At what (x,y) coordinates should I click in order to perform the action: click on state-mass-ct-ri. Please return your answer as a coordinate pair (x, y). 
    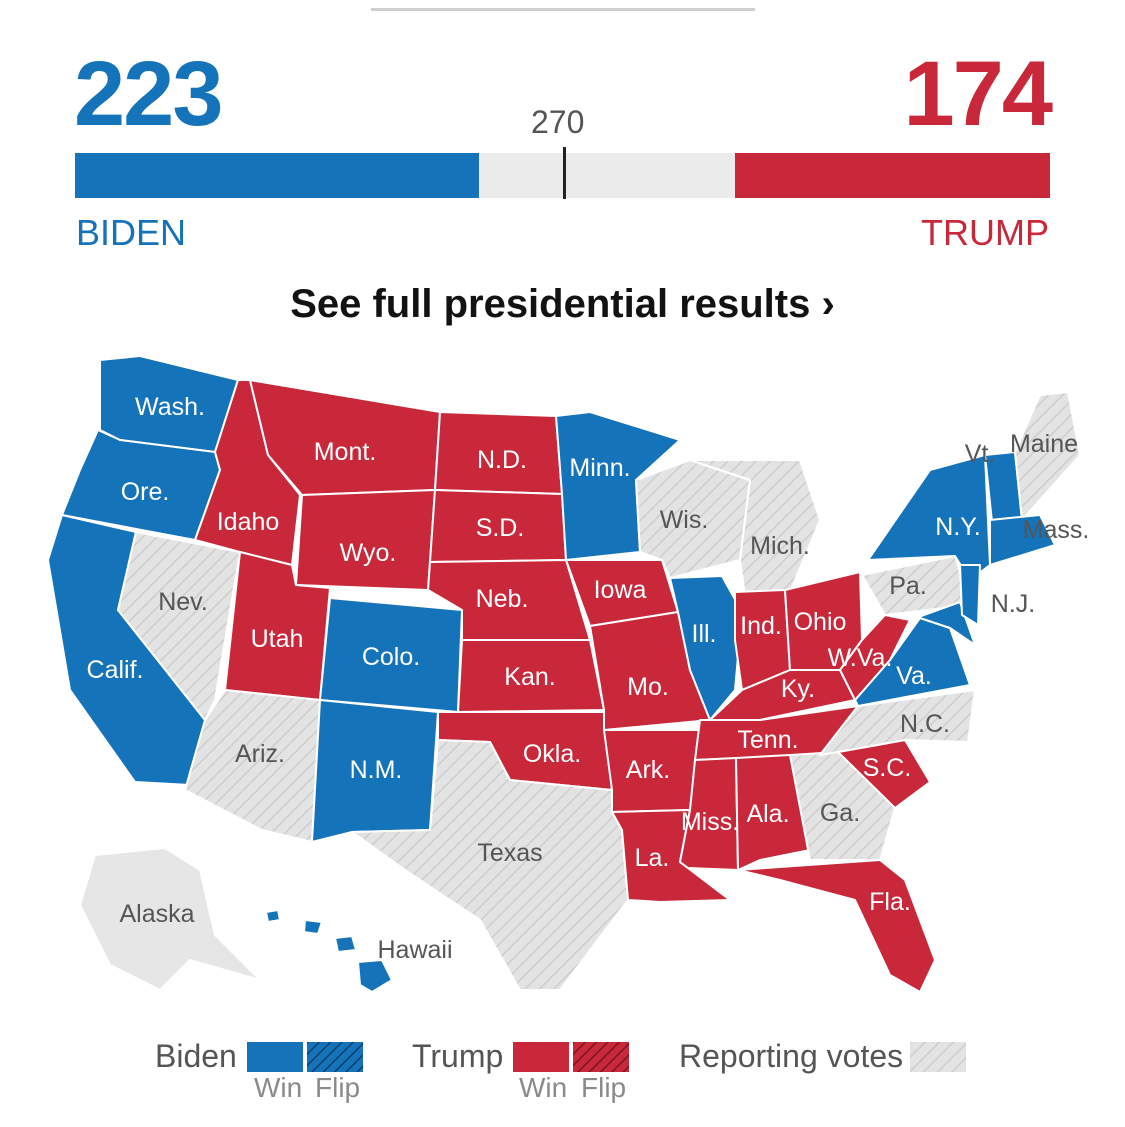
    Looking at the image, I should click on (1022, 540).